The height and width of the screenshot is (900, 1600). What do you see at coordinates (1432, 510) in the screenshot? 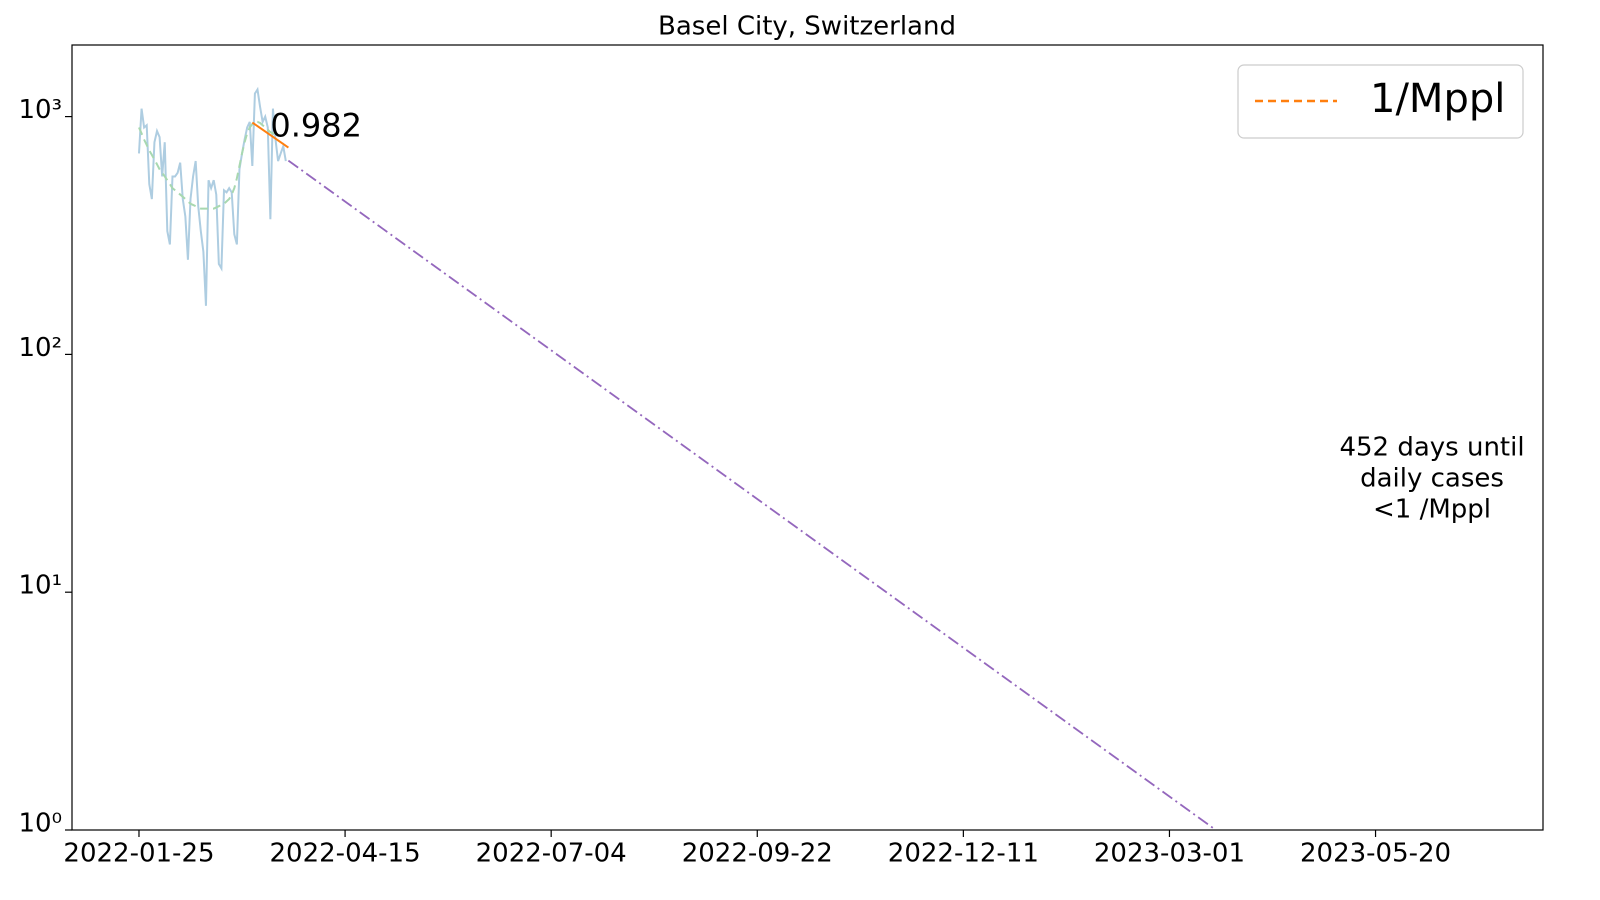
I see `projection-note: <1 /Mppl` at bounding box center [1432, 510].